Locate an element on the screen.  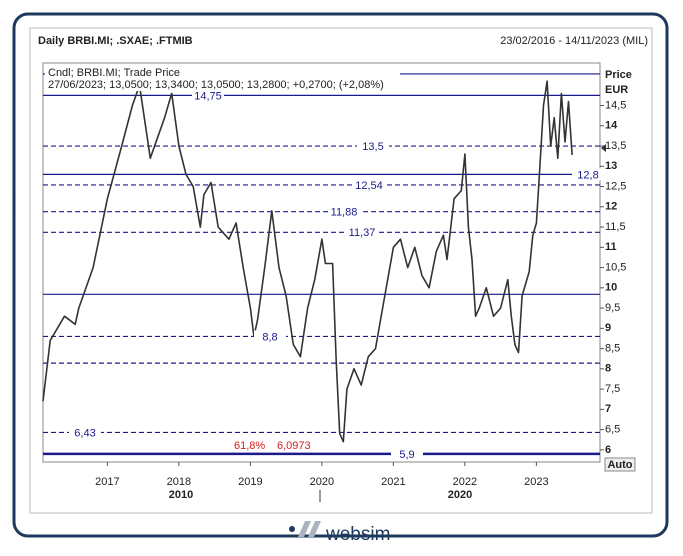
x-tick-label: 2023 is located at coordinates (536, 482).